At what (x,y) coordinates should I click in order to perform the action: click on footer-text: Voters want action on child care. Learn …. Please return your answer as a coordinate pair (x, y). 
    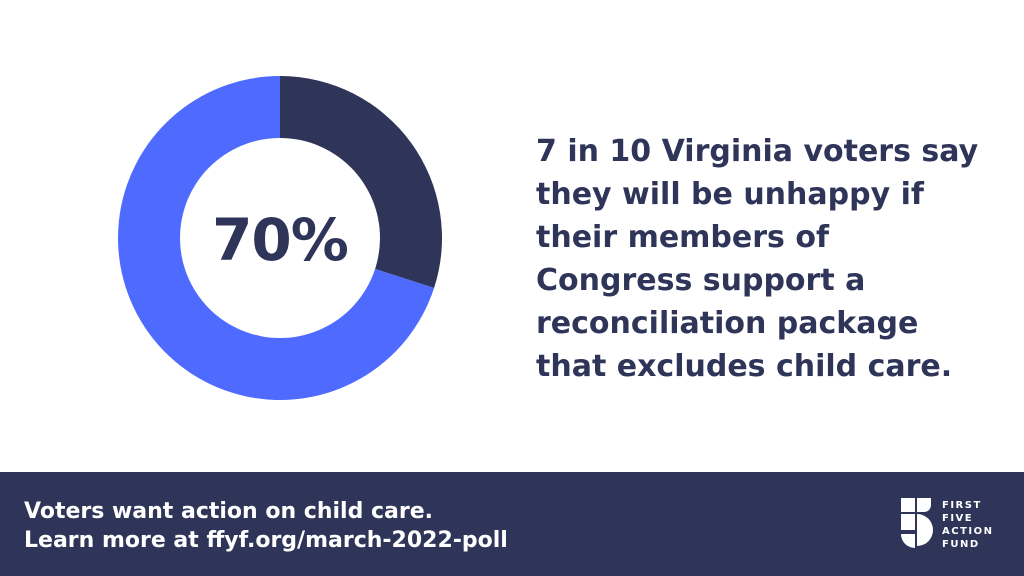
    Looking at the image, I should click on (266, 526).